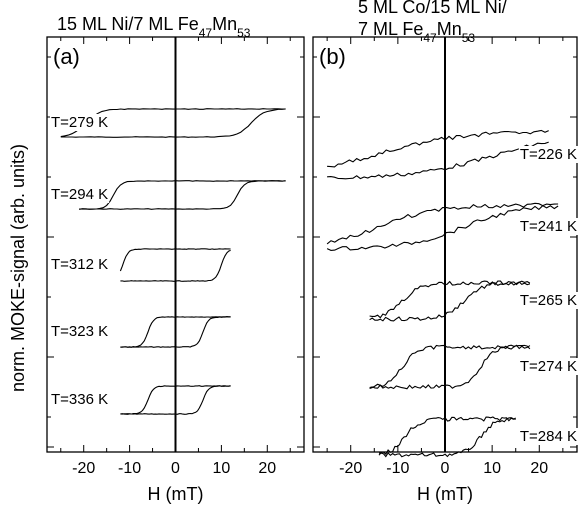  I want to click on temperature-label: T=226 K, so click(548, 154).